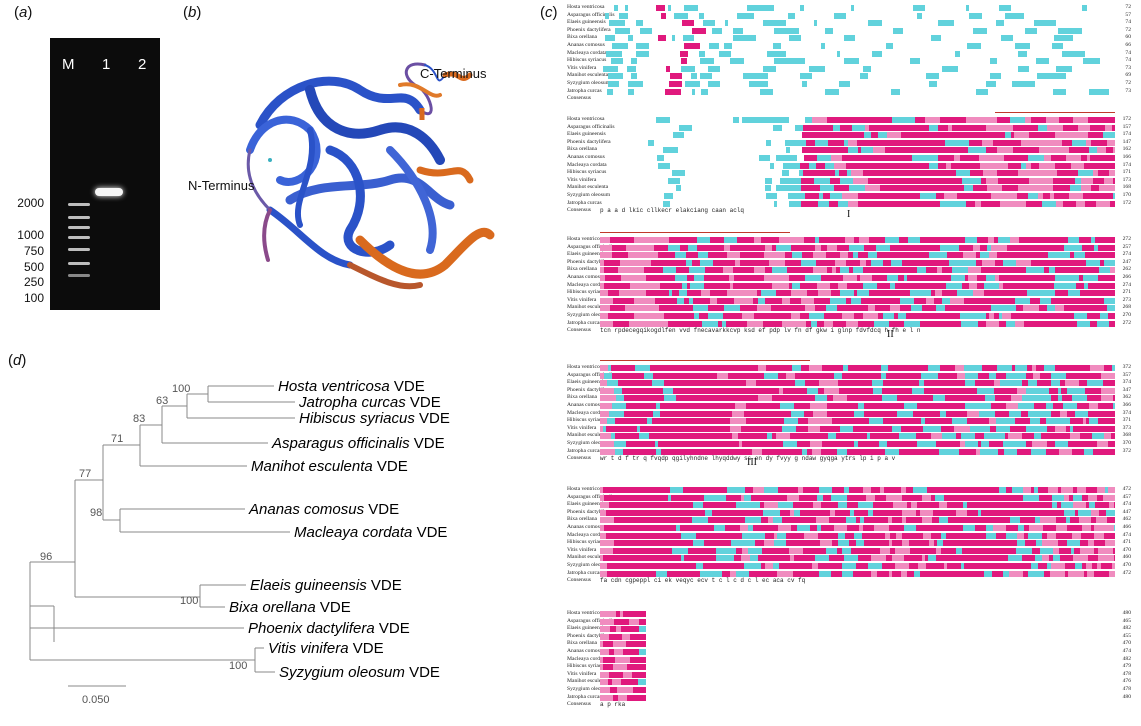  I want to click on c-terminus-label: C-Terminus, so click(453, 73).